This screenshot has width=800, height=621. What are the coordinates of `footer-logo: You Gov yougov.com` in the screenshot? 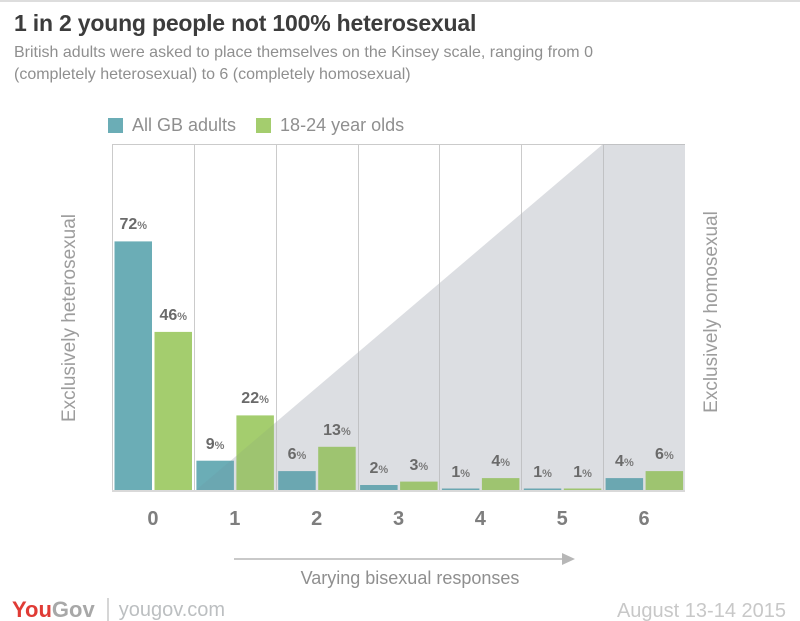 It's located at (118, 609).